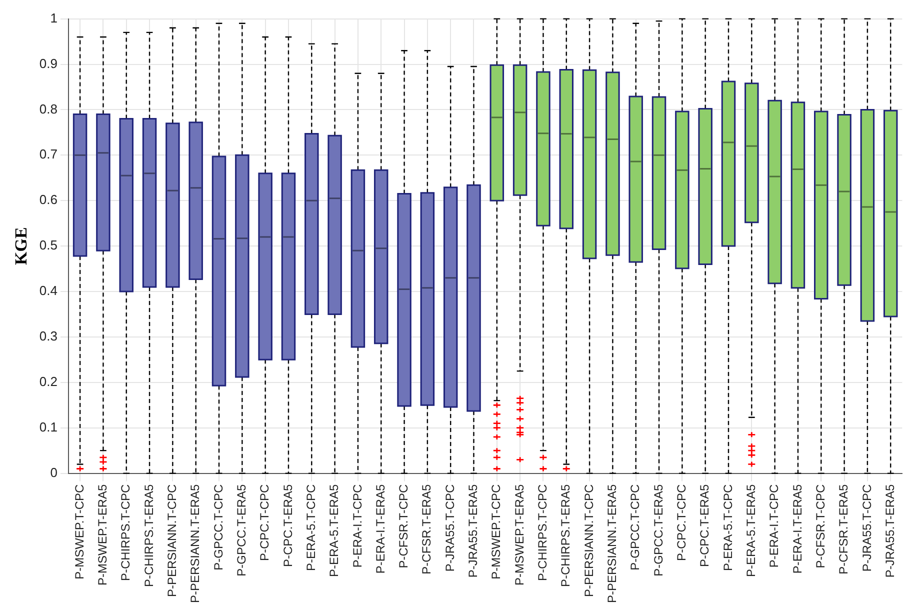 This screenshot has height=614, width=916. I want to click on y-tick-label: 0.6, so click(48, 200).